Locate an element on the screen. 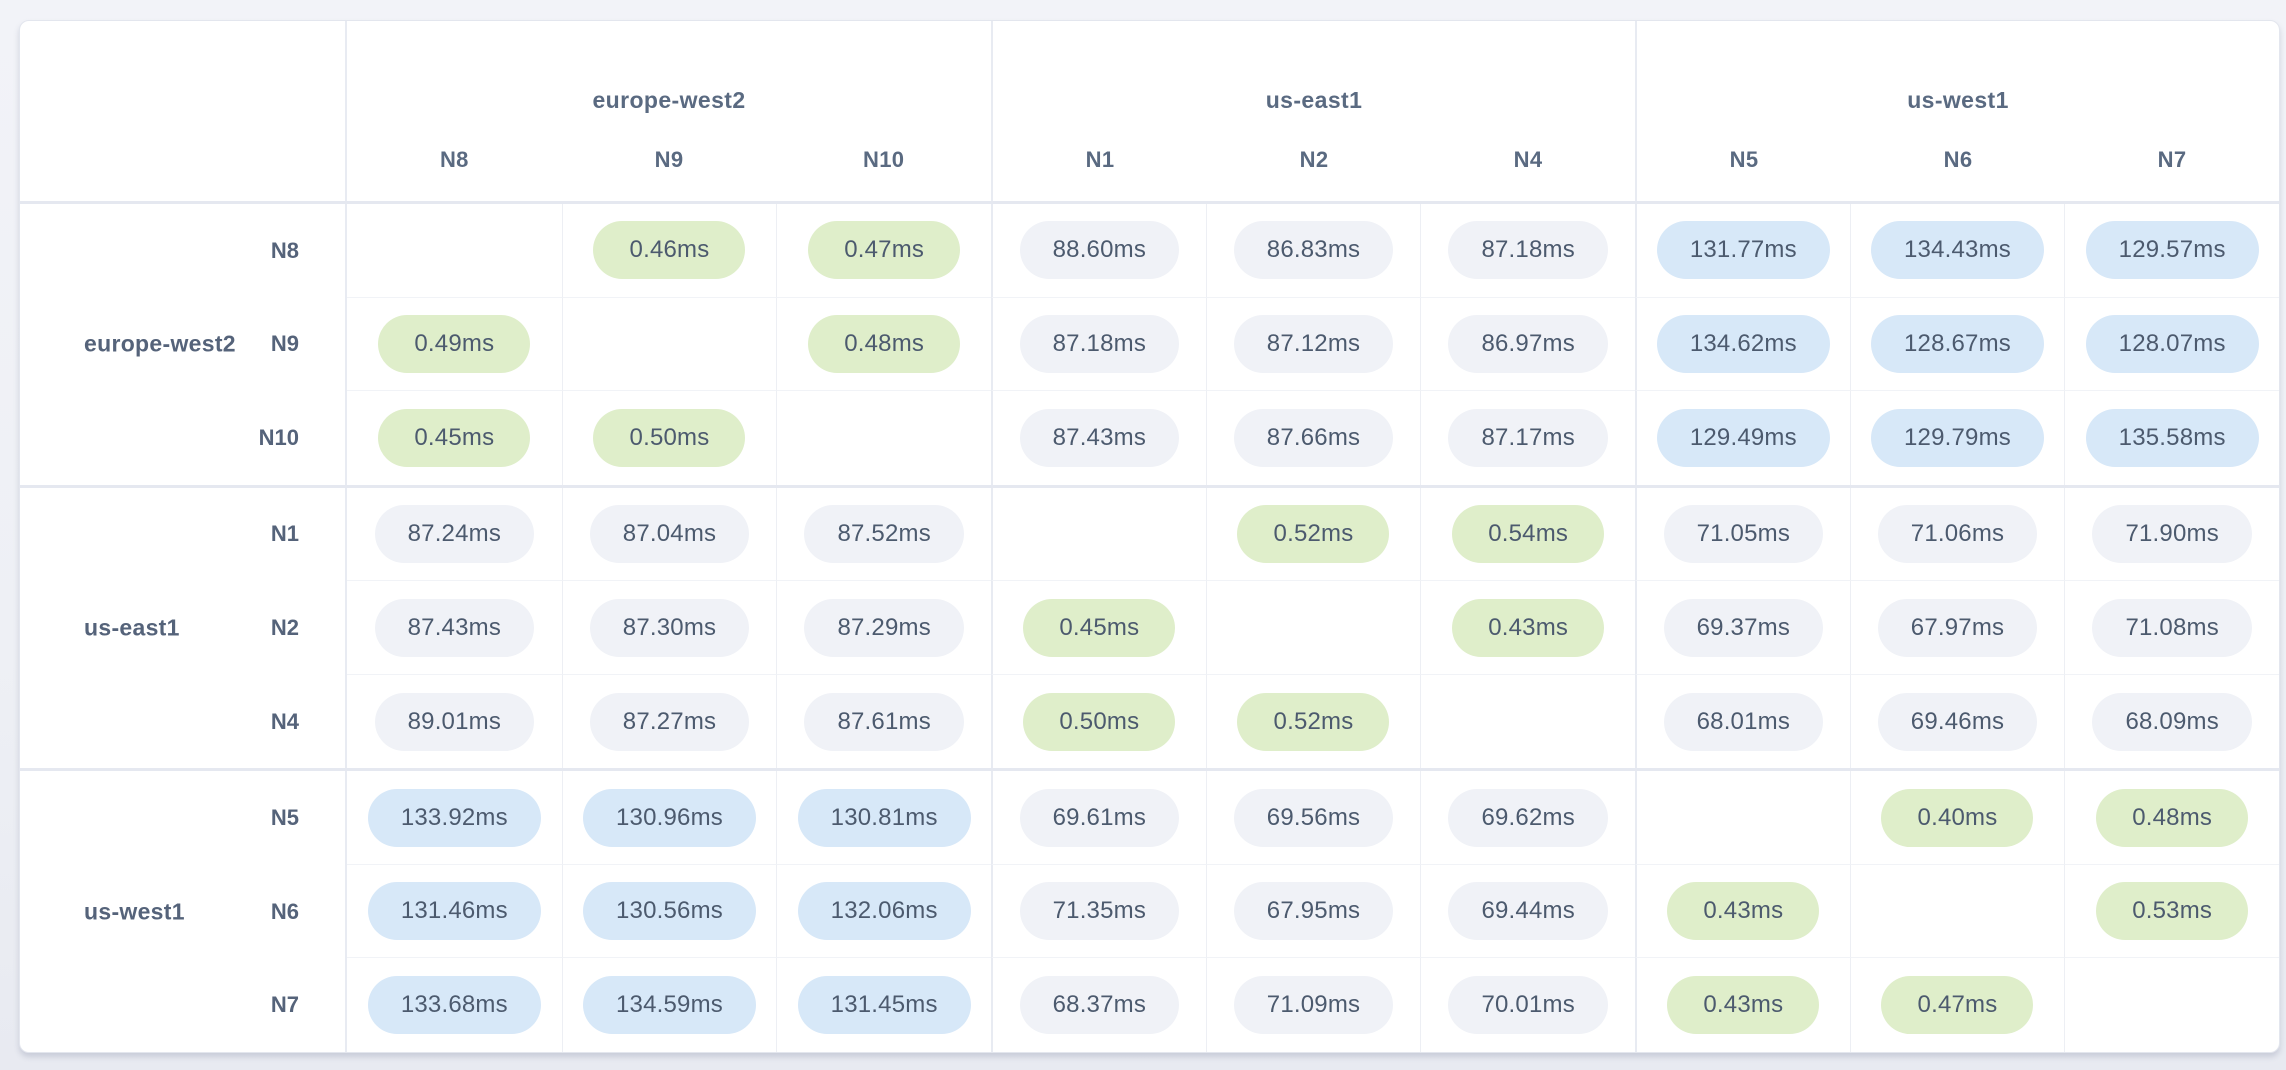  latency-pill-N9-N10: 0.48ms is located at coordinates (884, 343).